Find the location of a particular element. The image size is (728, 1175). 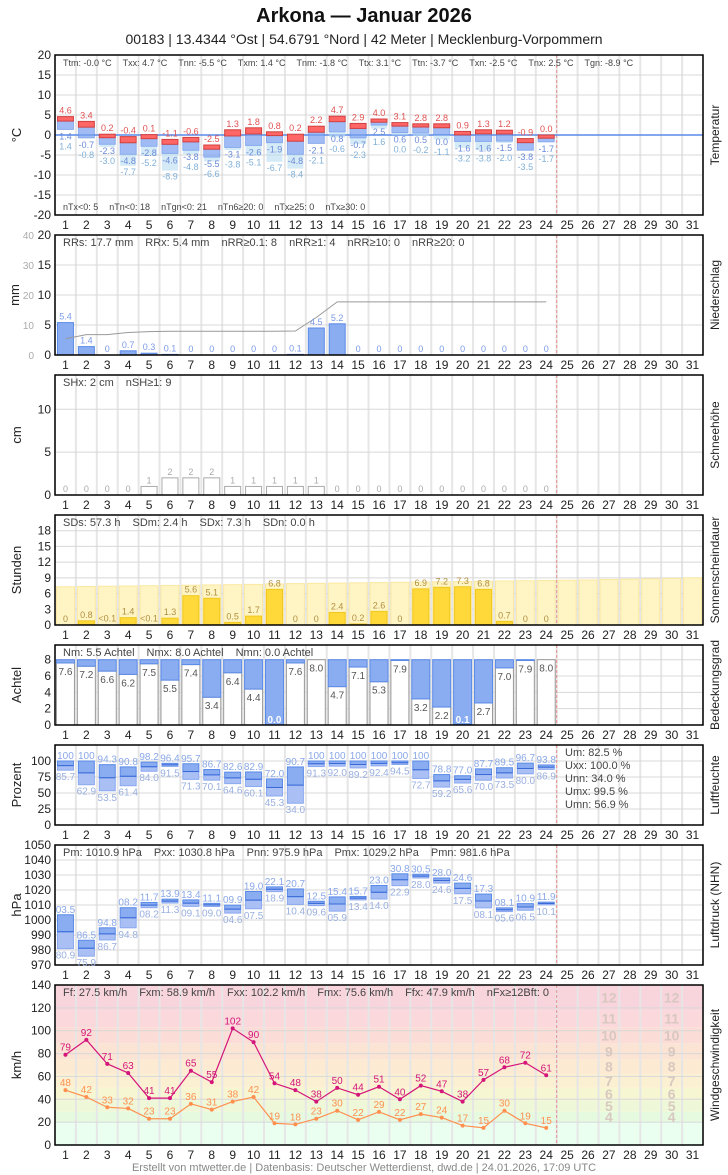

stat-item: Ttx: 3.1 °C is located at coordinates (380, 63).